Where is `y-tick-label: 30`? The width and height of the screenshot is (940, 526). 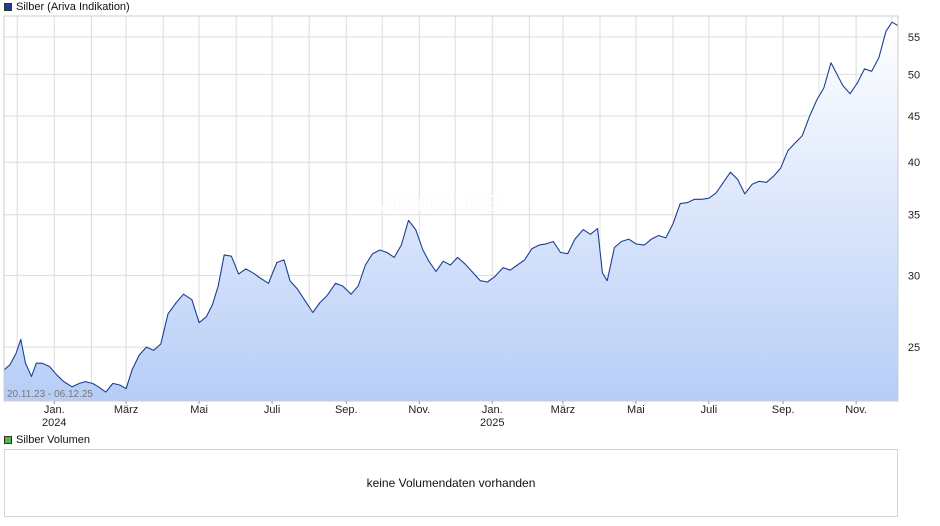 y-tick-label: 30 is located at coordinates (914, 276).